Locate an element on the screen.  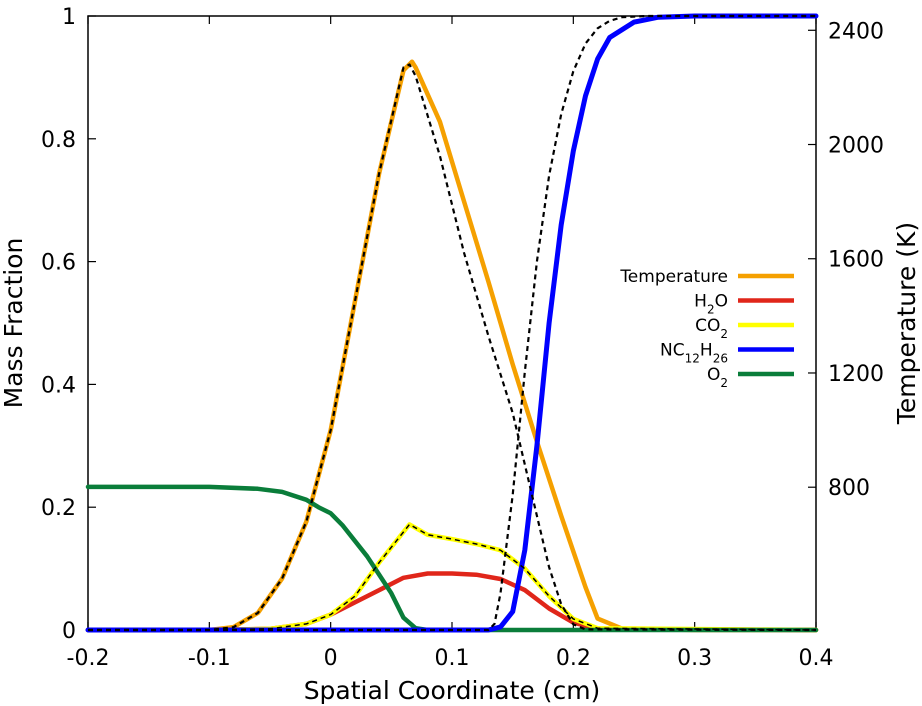
x-tick-label: 0.2 is located at coordinates (573, 658).